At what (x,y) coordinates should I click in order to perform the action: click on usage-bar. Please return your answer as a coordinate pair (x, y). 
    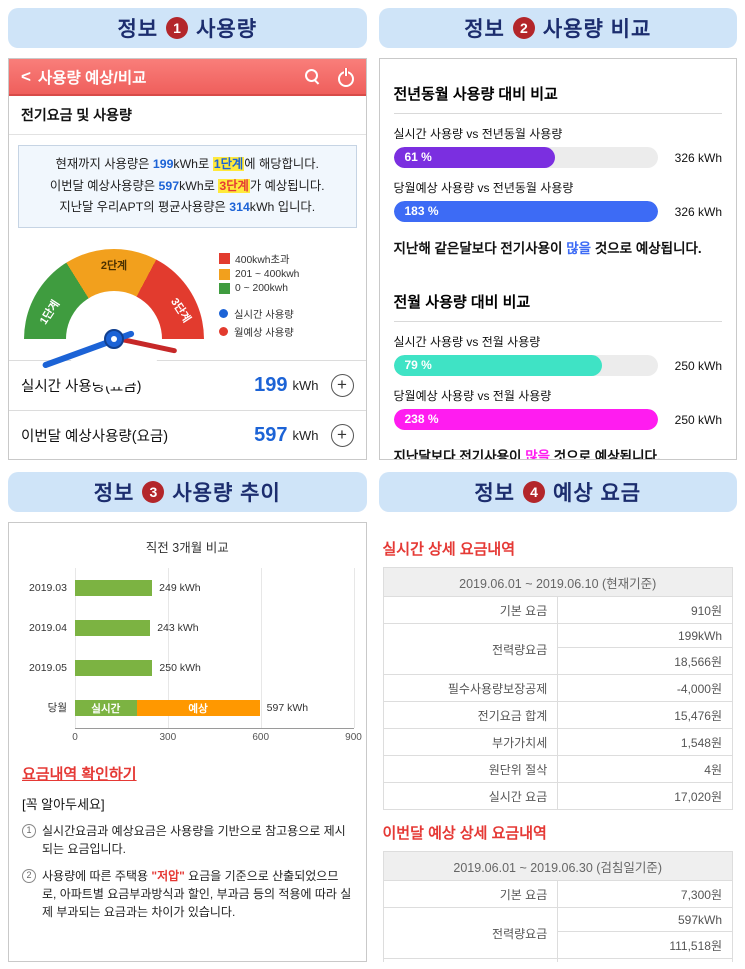
    Looking at the image, I should click on (114, 588).